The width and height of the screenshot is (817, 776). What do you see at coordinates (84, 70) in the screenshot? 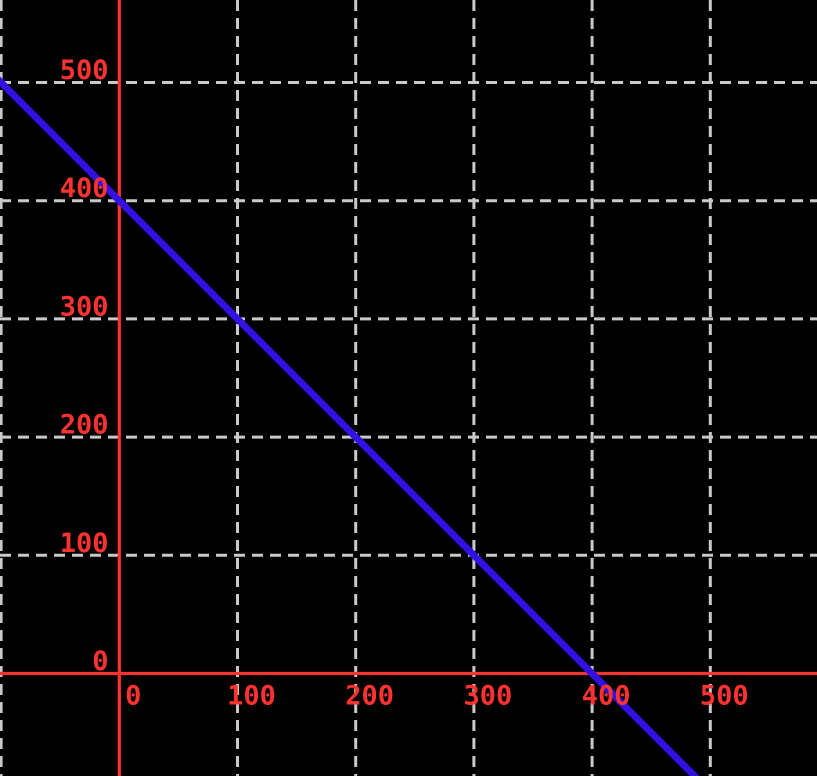
I see `y-tick-label: 500` at bounding box center [84, 70].